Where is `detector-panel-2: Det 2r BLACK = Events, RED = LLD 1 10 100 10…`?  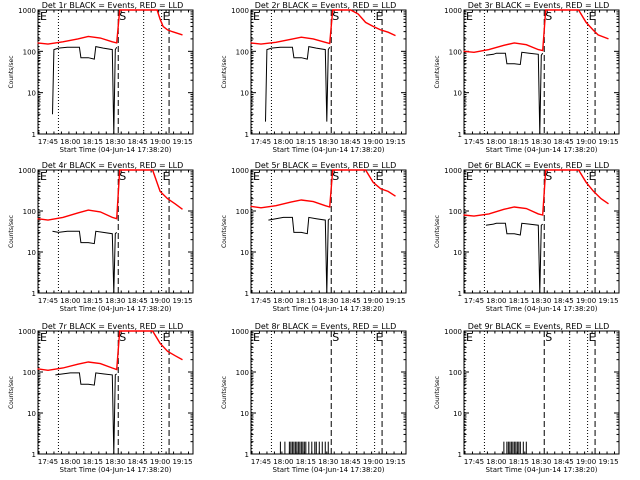
detector-panel-2: Det 2r BLACK = Events, RED = LLD 1 10 100 10… is located at coordinates (314, 77).